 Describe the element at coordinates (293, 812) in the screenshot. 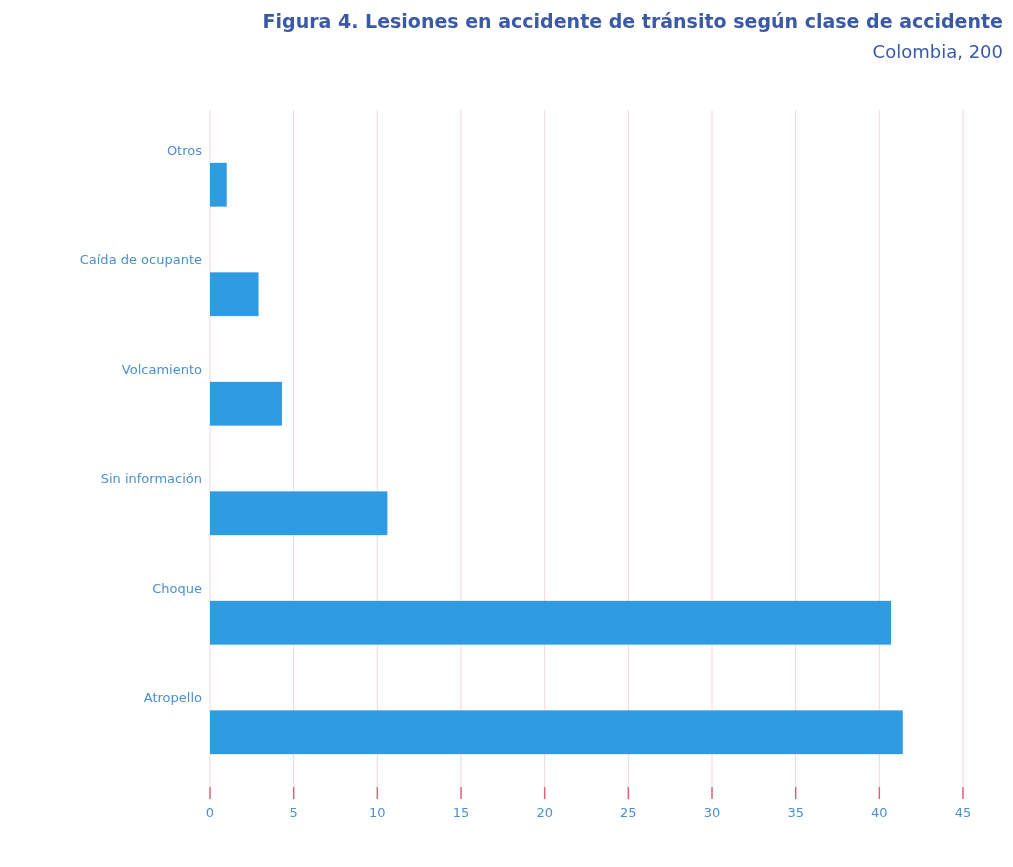

I see `x-tick-label: 5` at that location.